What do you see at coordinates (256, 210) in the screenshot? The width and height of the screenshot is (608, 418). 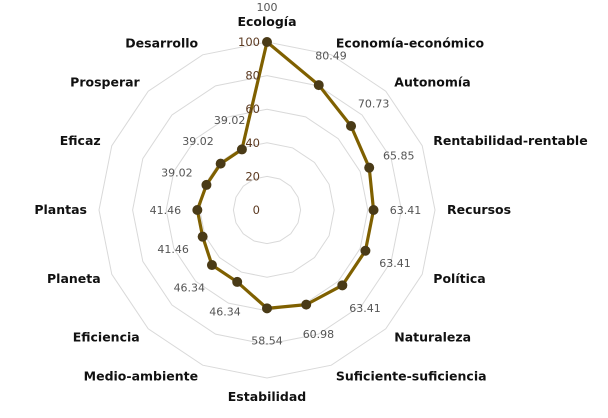 I see `tick-label: 0` at bounding box center [256, 210].